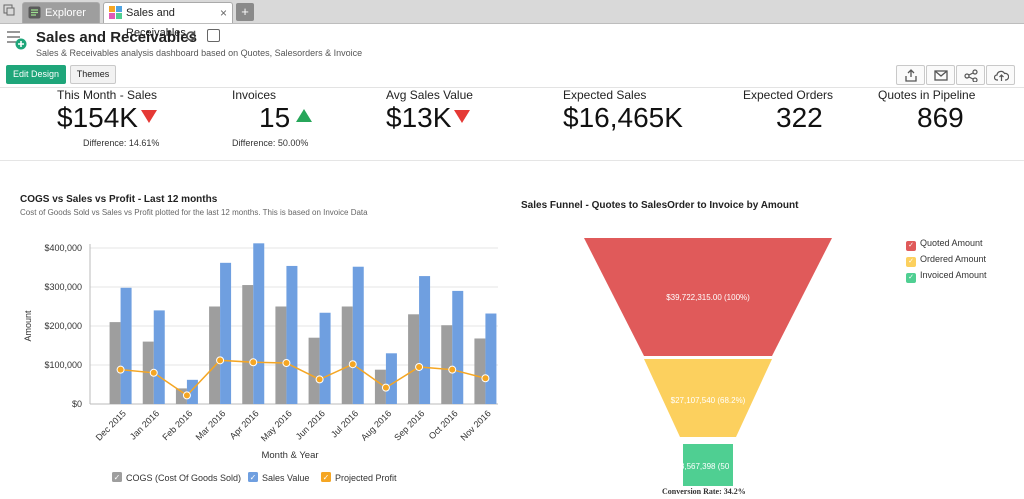 The width and height of the screenshot is (1024, 499). What do you see at coordinates (272, 118) in the screenshot?
I see `kpi-invoices: Invoices 15 Difference: 50.00%` at bounding box center [272, 118].